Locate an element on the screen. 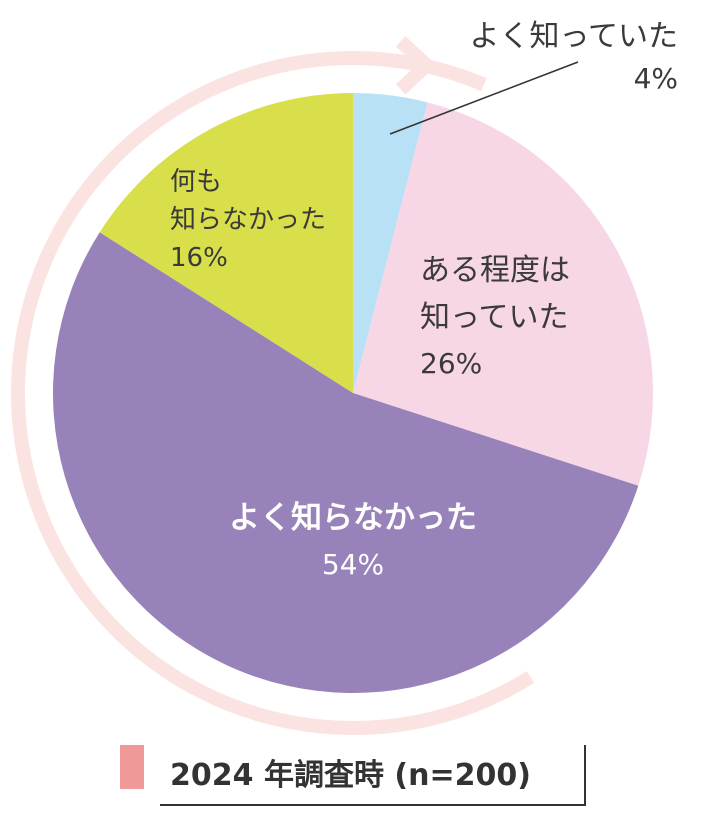 The height and width of the screenshot is (820, 706). legend-right-rule is located at coordinates (585, 775).